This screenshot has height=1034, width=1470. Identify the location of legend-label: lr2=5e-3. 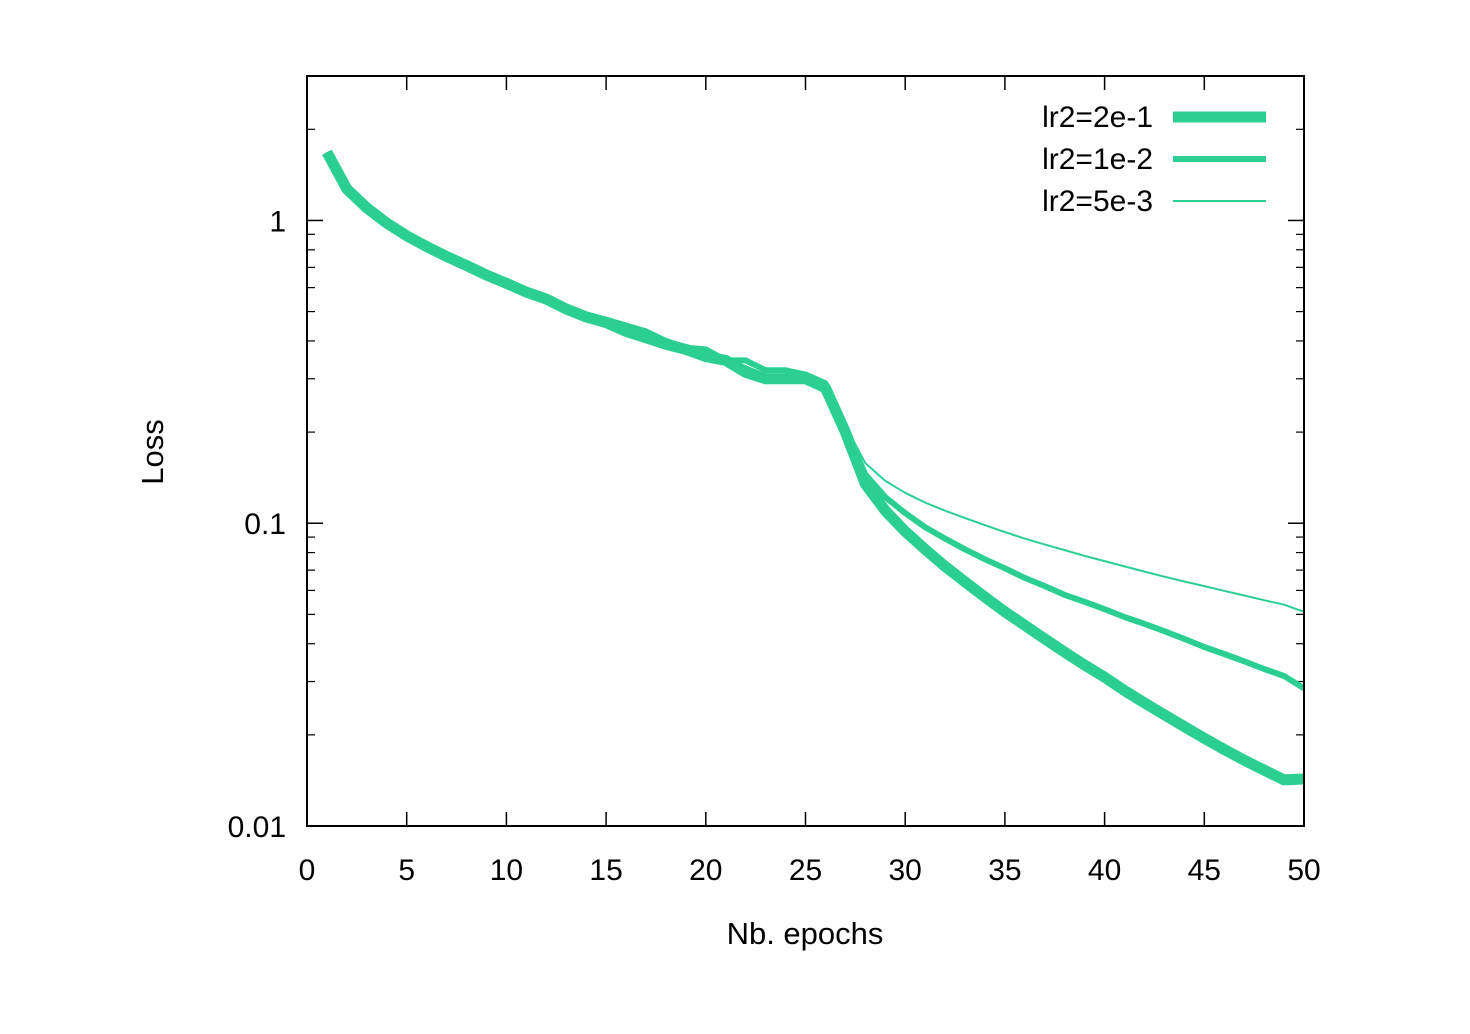
(1097, 201).